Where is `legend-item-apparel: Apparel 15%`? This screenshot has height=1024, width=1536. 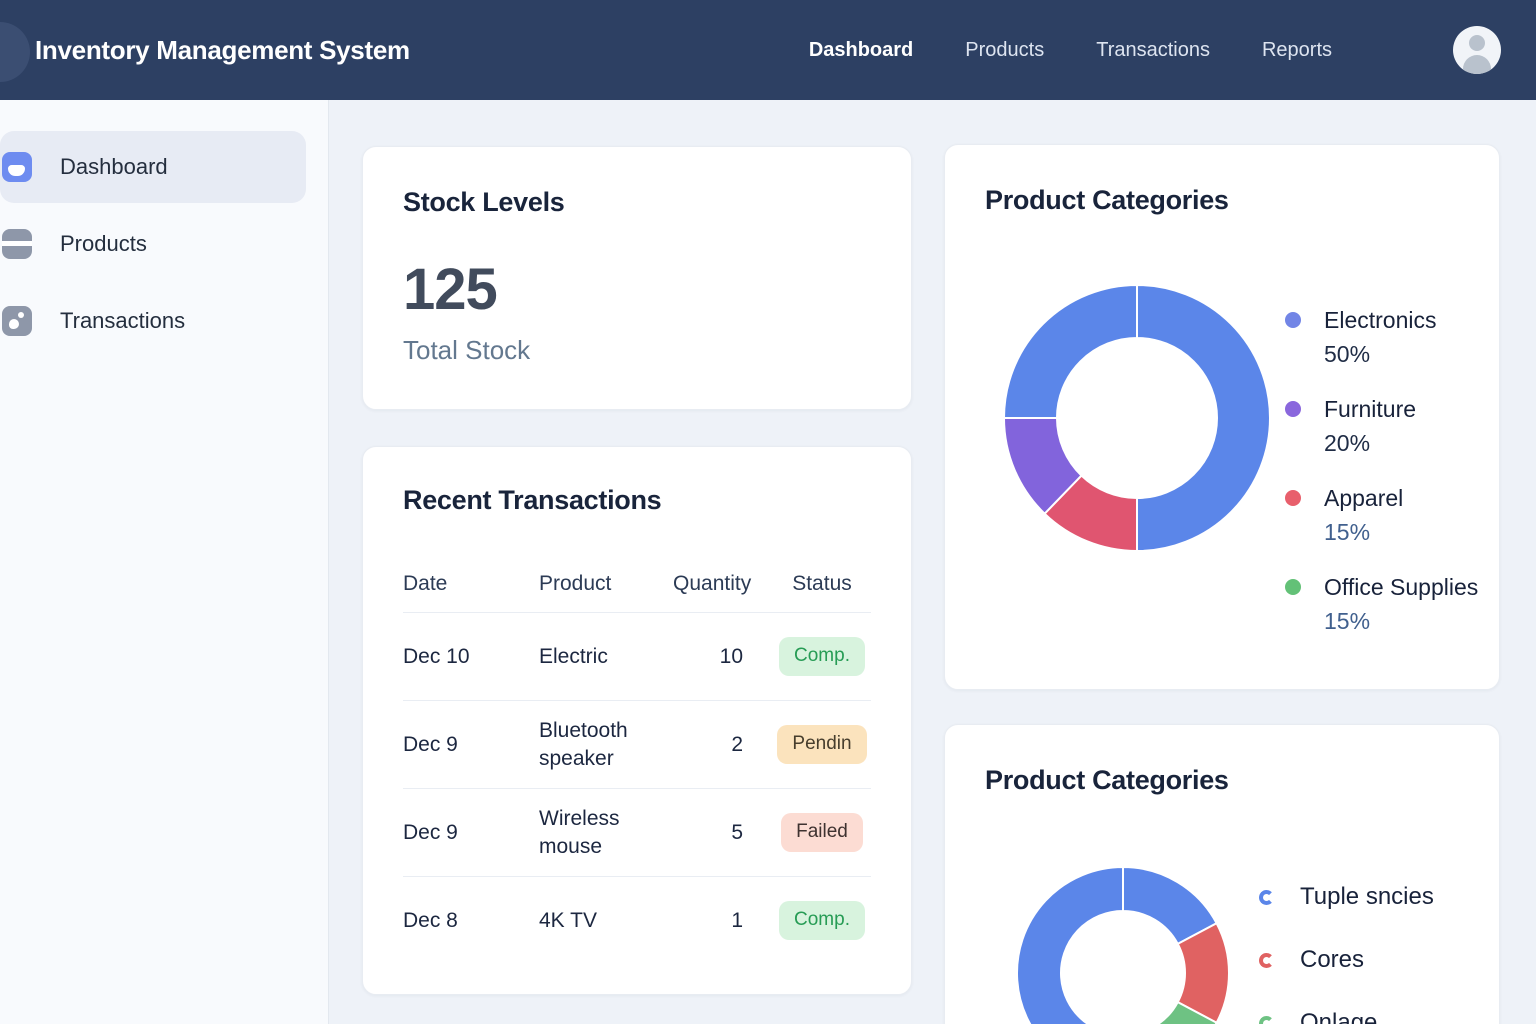
legend-item-apparel: Apparel 15% is located at coordinates (1381, 515).